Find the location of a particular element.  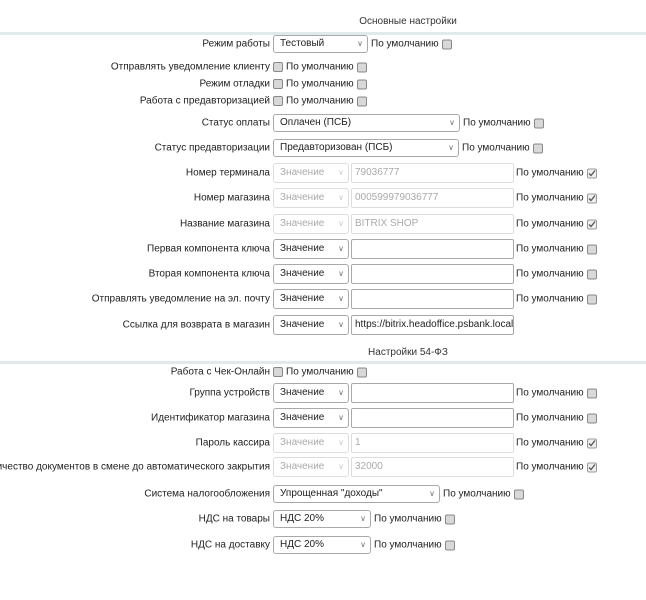

setting-row: Статус оплаты Оплачен (ПСБ) ∨ По умолчанию is located at coordinates (323, 123).